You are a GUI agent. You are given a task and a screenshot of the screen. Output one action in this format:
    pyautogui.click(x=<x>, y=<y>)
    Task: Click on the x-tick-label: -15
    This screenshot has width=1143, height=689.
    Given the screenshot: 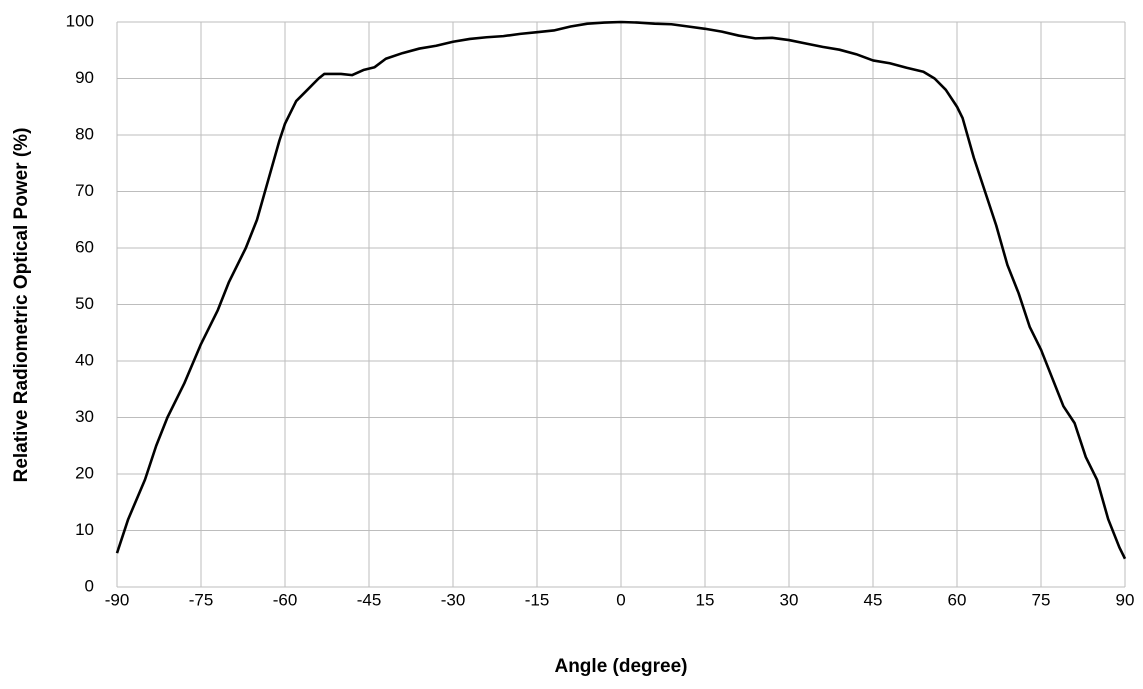 What is the action you would take?
    pyautogui.click(x=537, y=599)
    